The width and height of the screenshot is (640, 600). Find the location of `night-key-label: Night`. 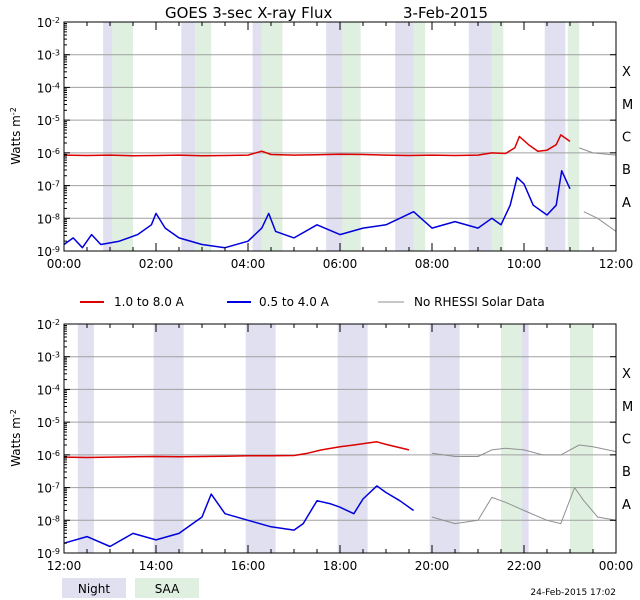

night-key-label: Night is located at coordinates (94, 589).